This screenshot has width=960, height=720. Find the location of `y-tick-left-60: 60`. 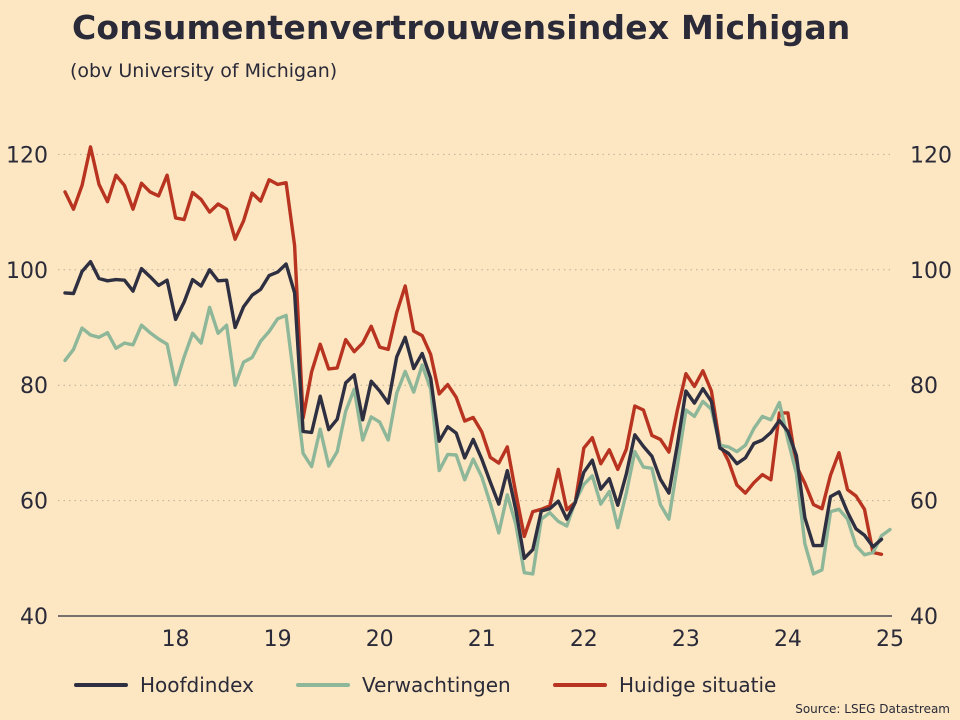

y-tick-left-60: 60 is located at coordinates (34, 502).